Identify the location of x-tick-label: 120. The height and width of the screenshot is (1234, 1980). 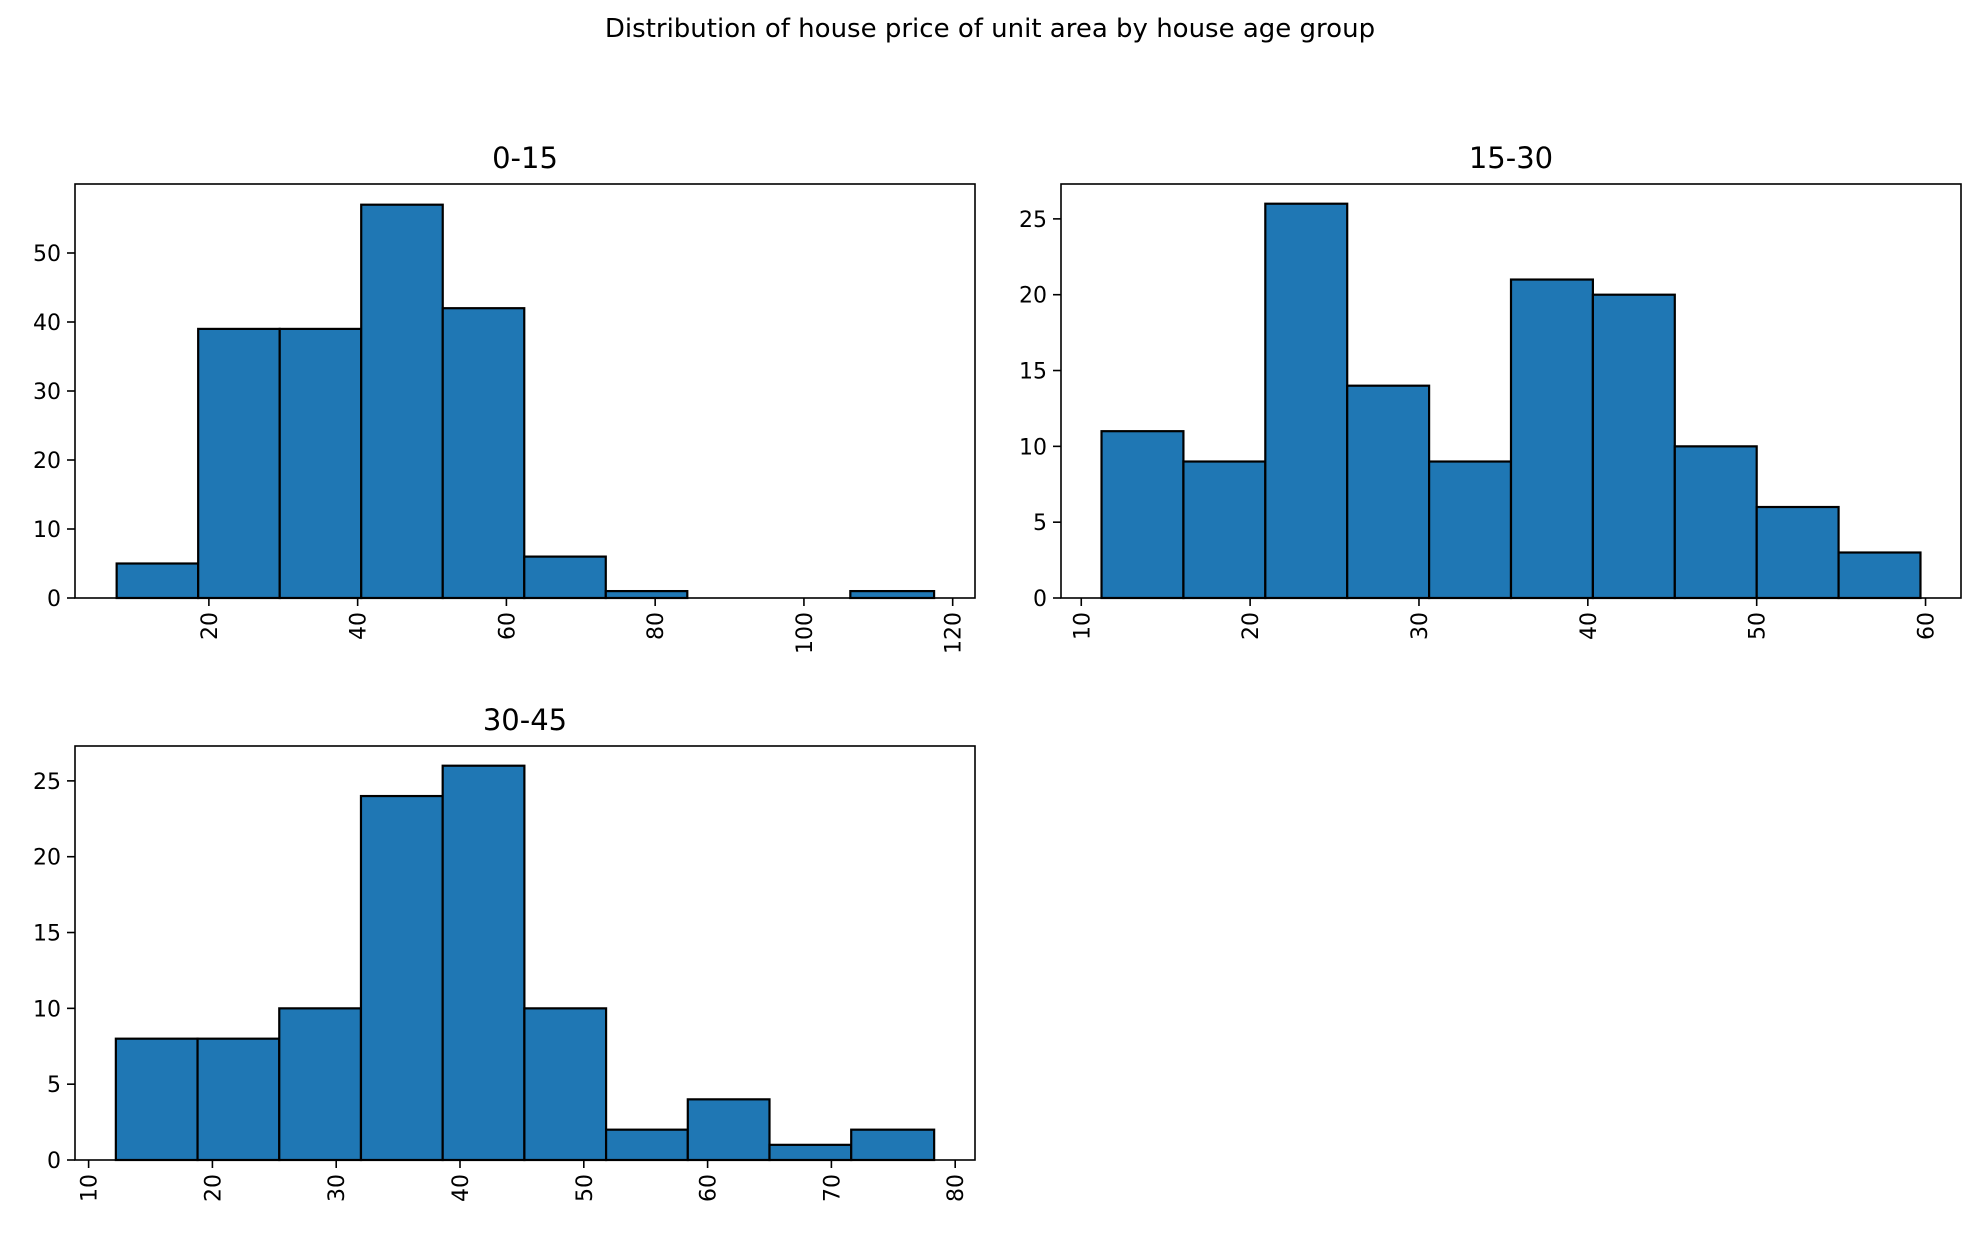
(954, 633).